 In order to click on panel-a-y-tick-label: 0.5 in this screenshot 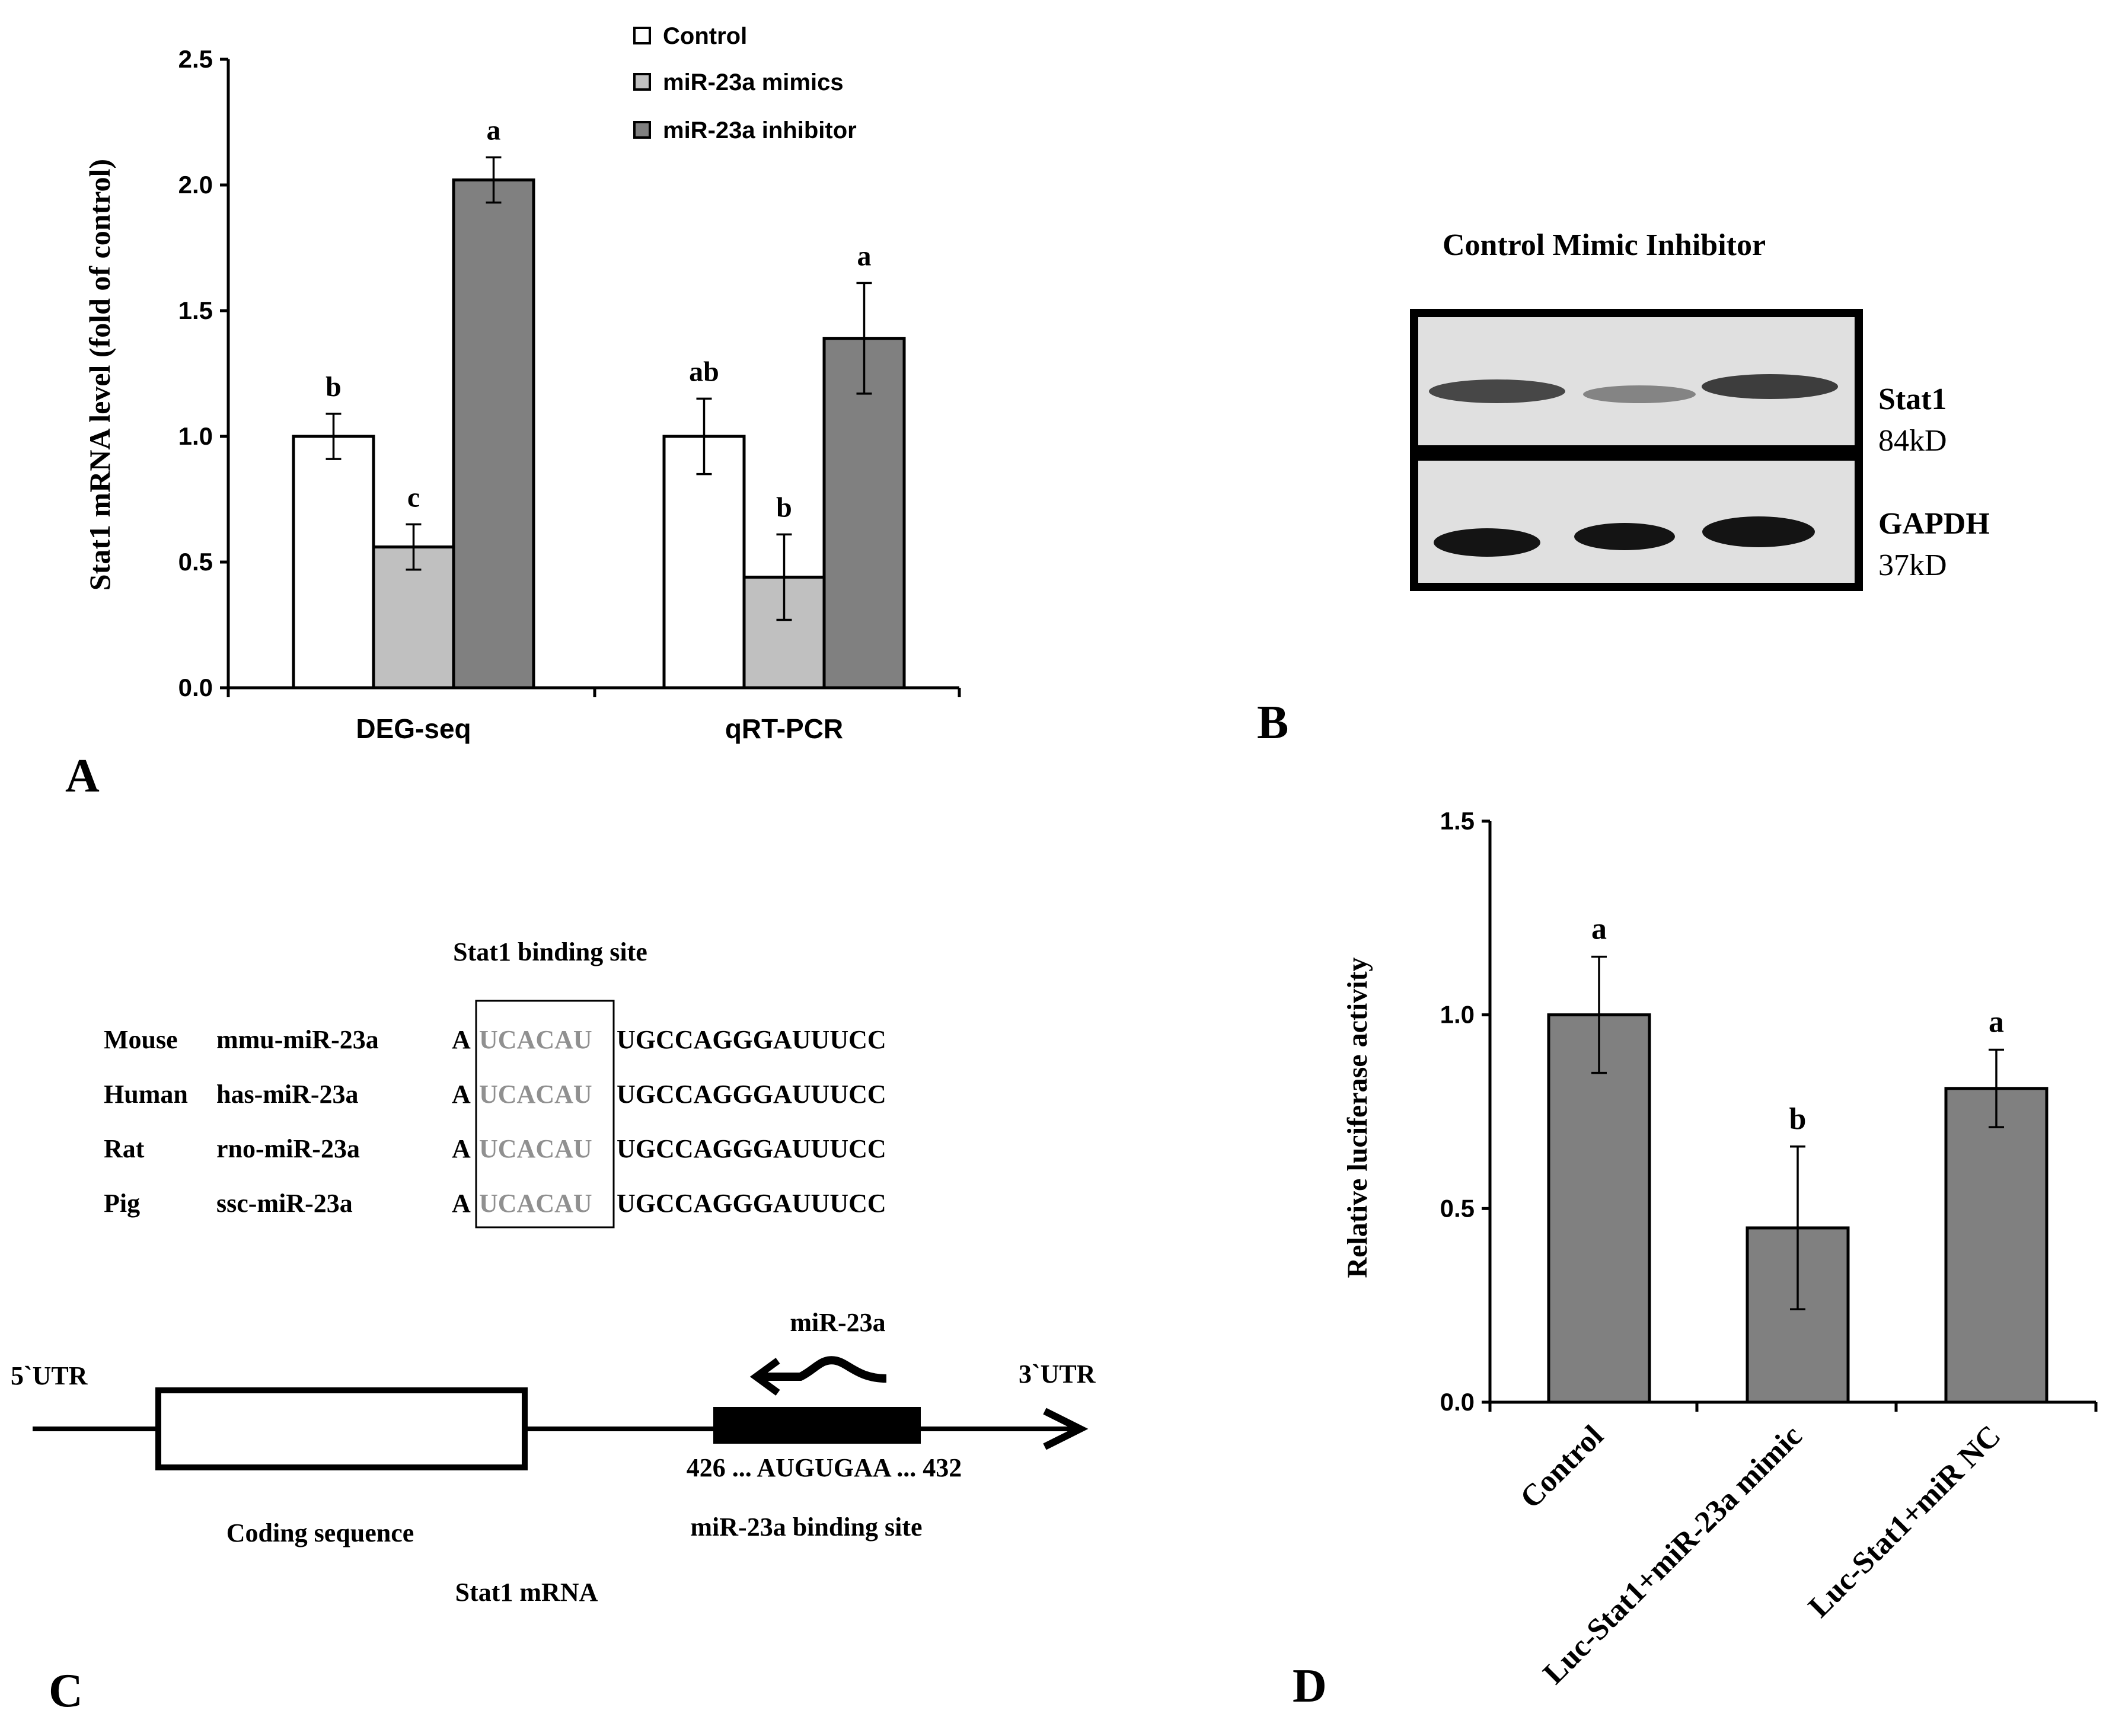, I will do `click(195, 562)`.